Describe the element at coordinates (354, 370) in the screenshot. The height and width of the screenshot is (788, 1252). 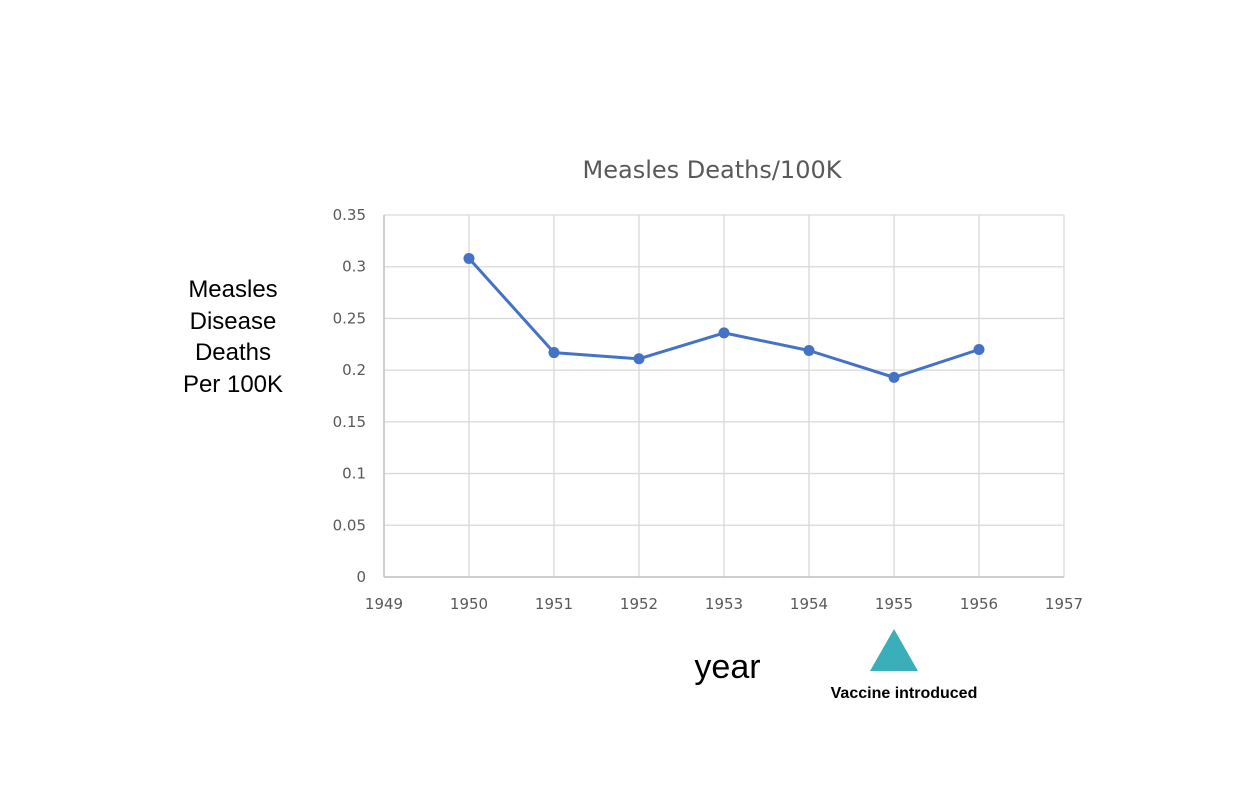
I see `y-tick-label: 0.2` at that location.